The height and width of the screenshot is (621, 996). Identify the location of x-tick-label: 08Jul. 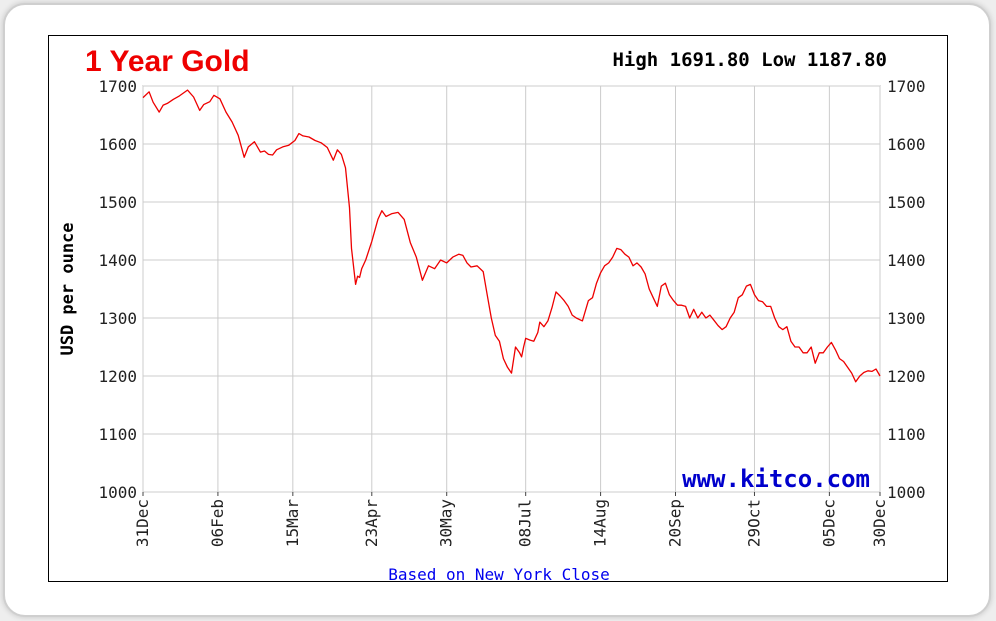
(525, 523).